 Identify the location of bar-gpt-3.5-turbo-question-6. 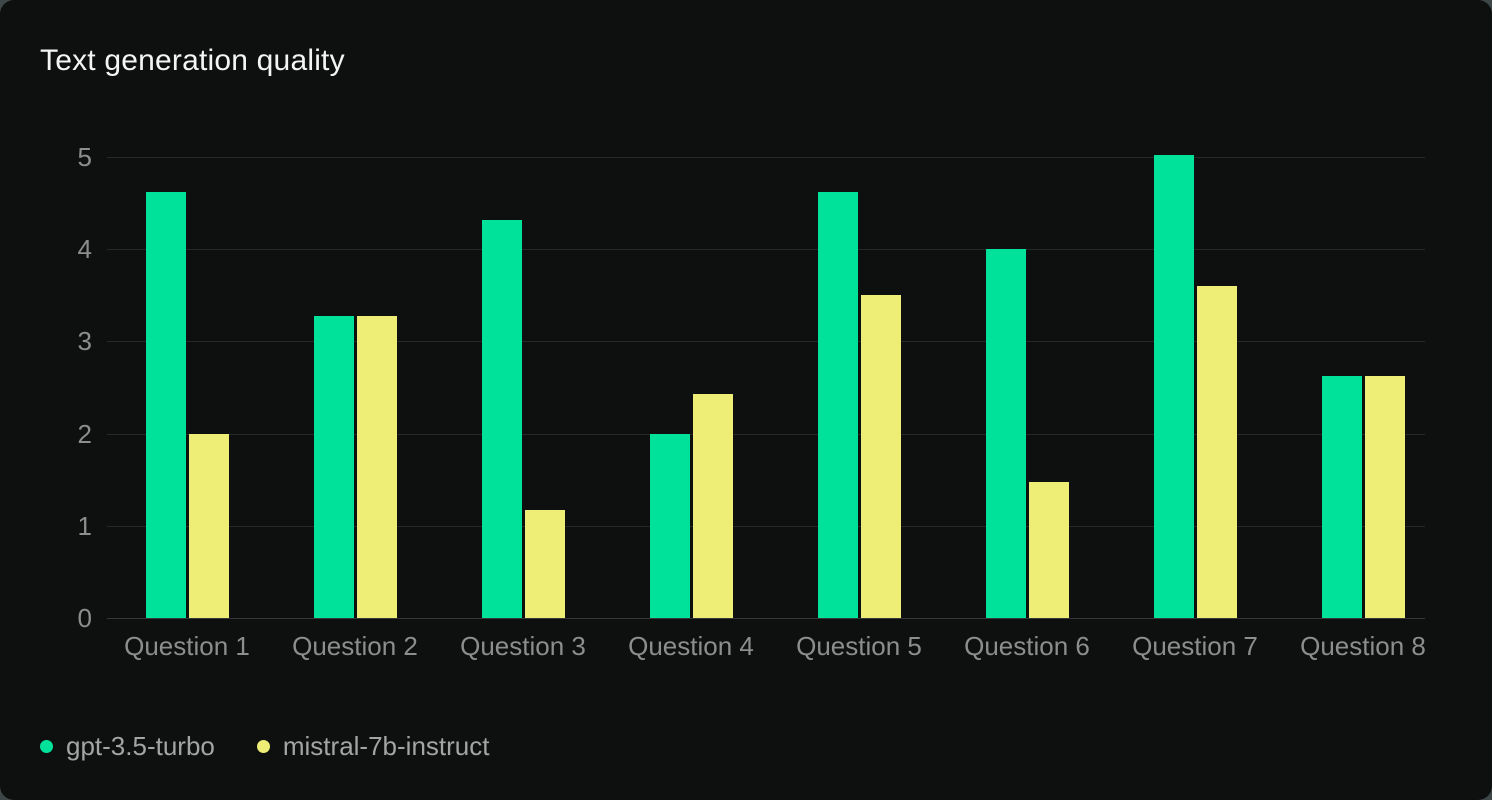
(1005, 433).